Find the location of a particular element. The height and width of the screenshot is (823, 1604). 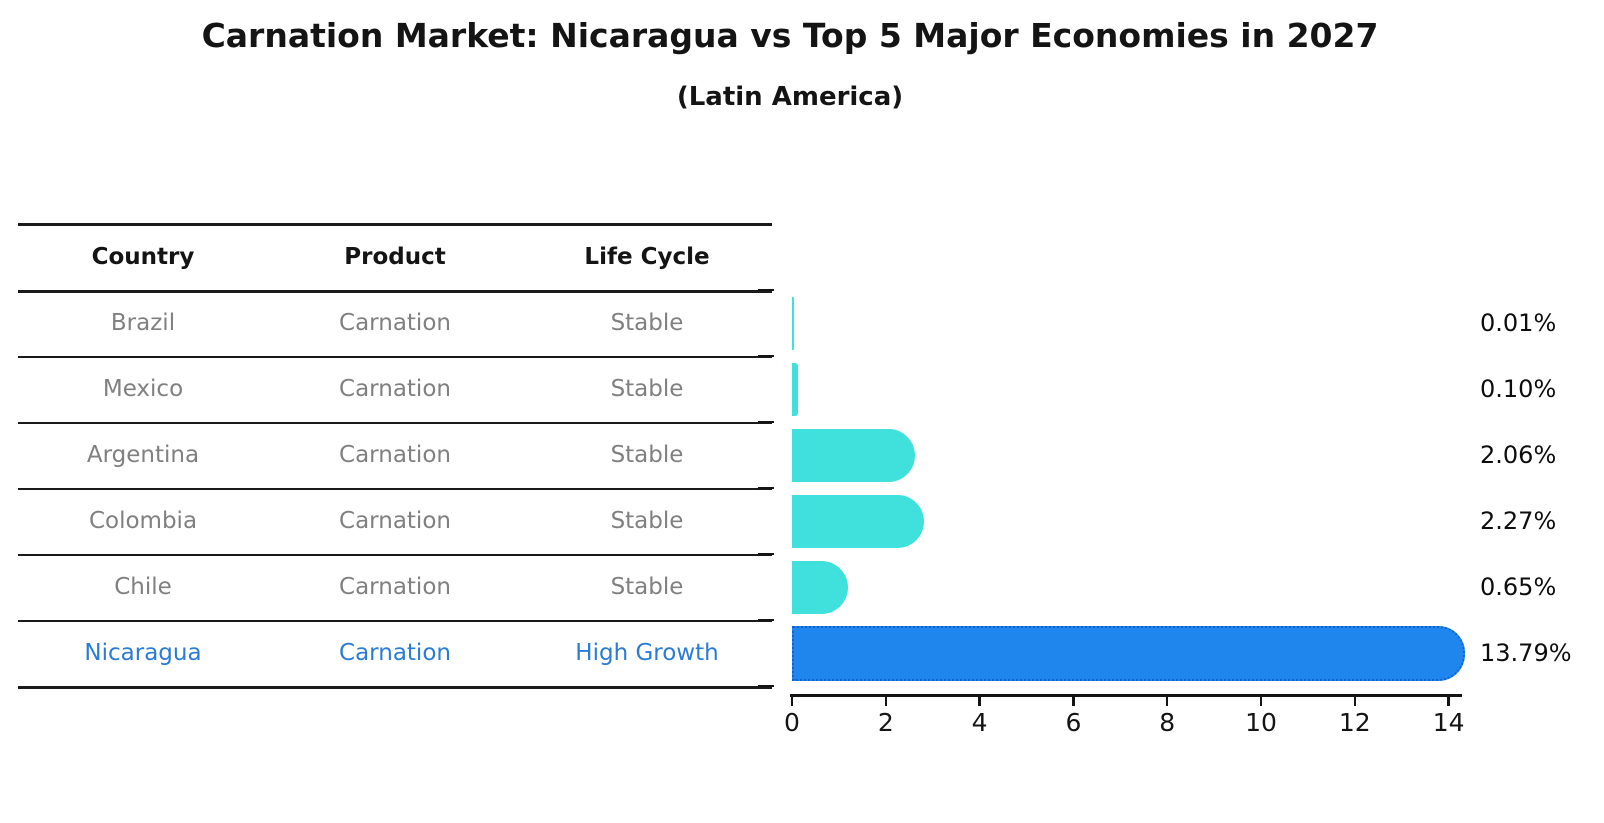

x-tick-label: 0 is located at coordinates (792, 722).